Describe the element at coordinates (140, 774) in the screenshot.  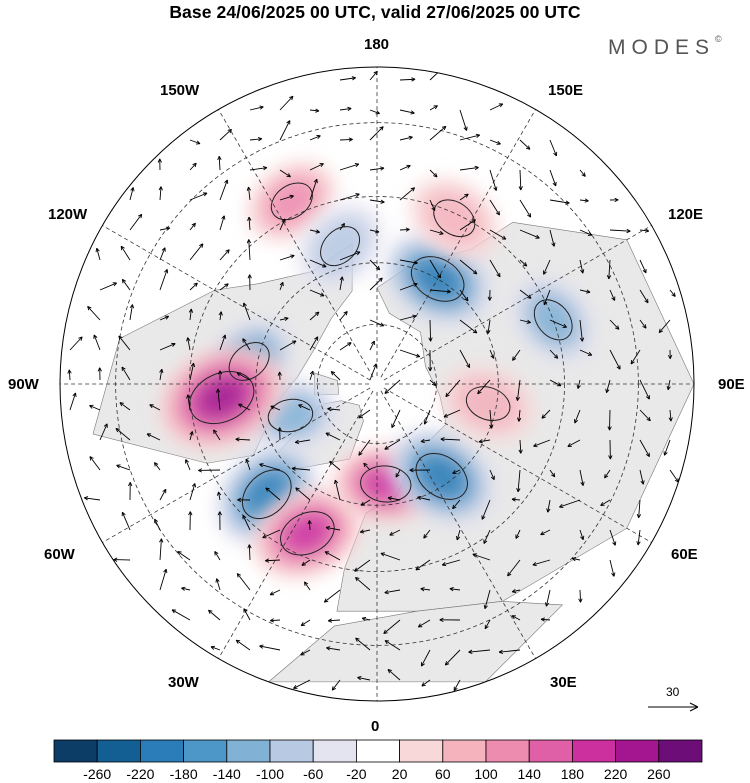
I see `colorbar-tick-label: -220` at that location.